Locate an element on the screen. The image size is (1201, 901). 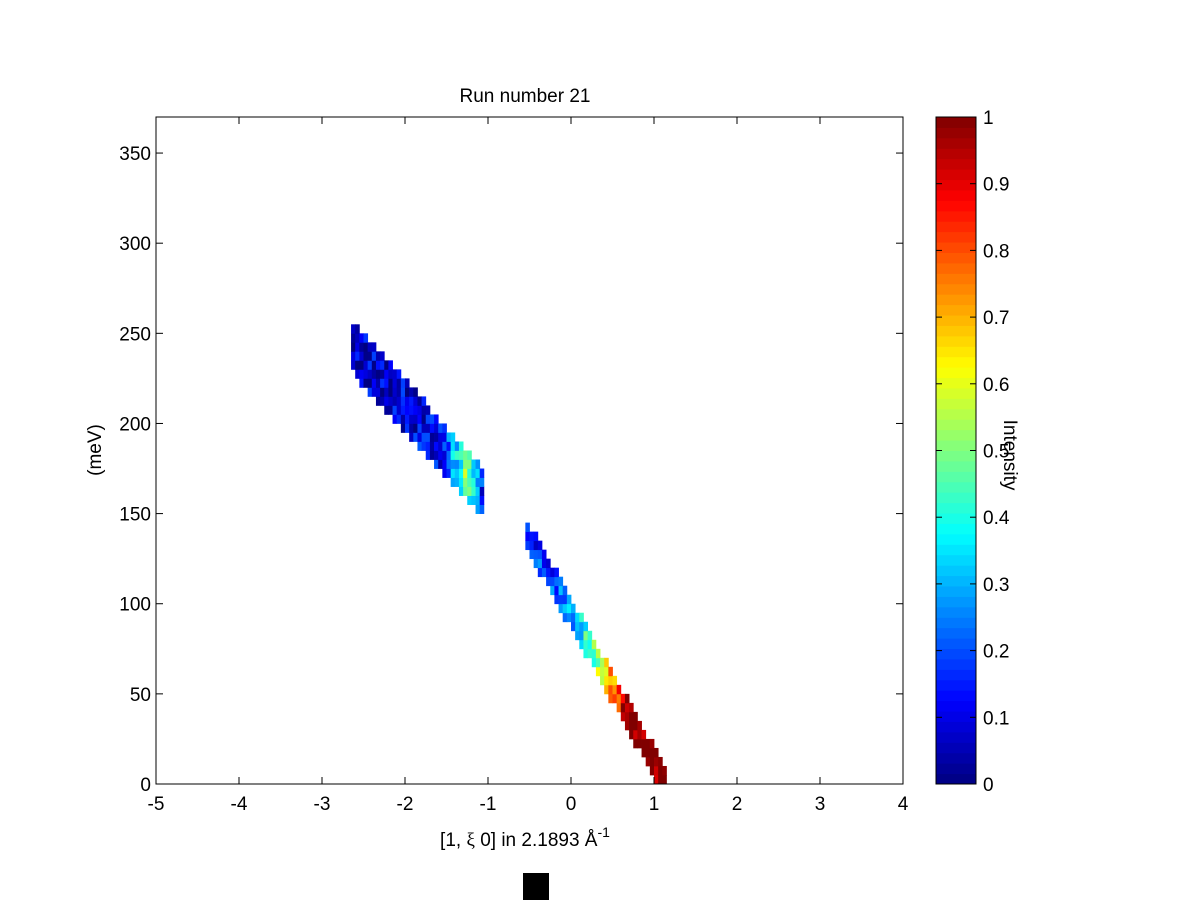
x-tick-label: -3 is located at coordinates (322, 804).